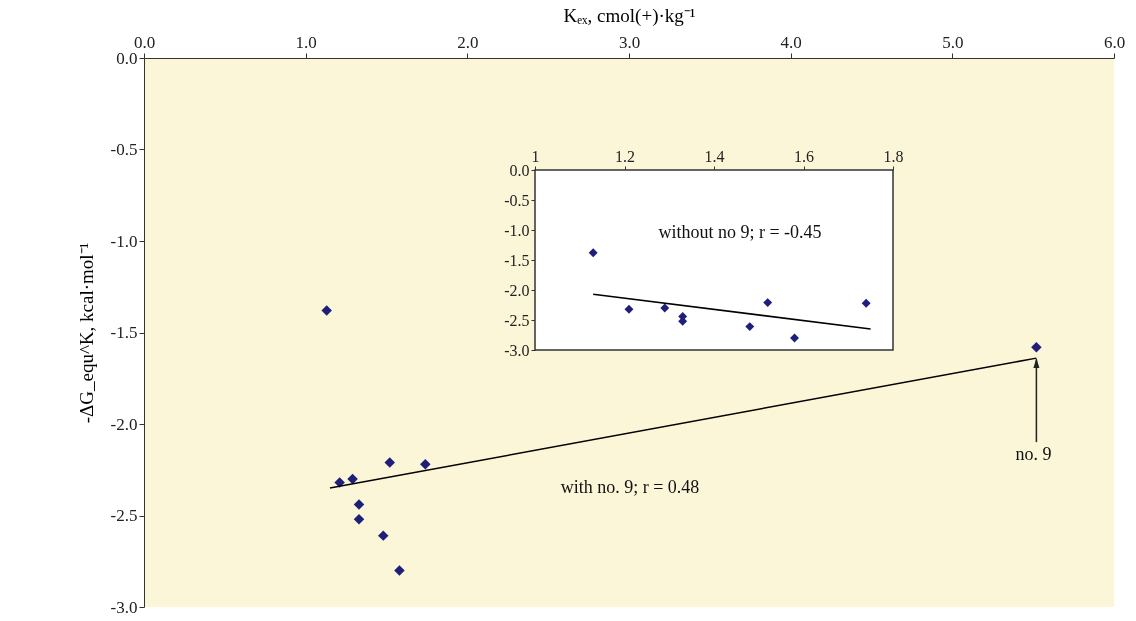 This screenshot has width=1136, height=621. What do you see at coordinates (740, 232) in the screenshot?
I see `annotation: without no 9; r = -0.45` at bounding box center [740, 232].